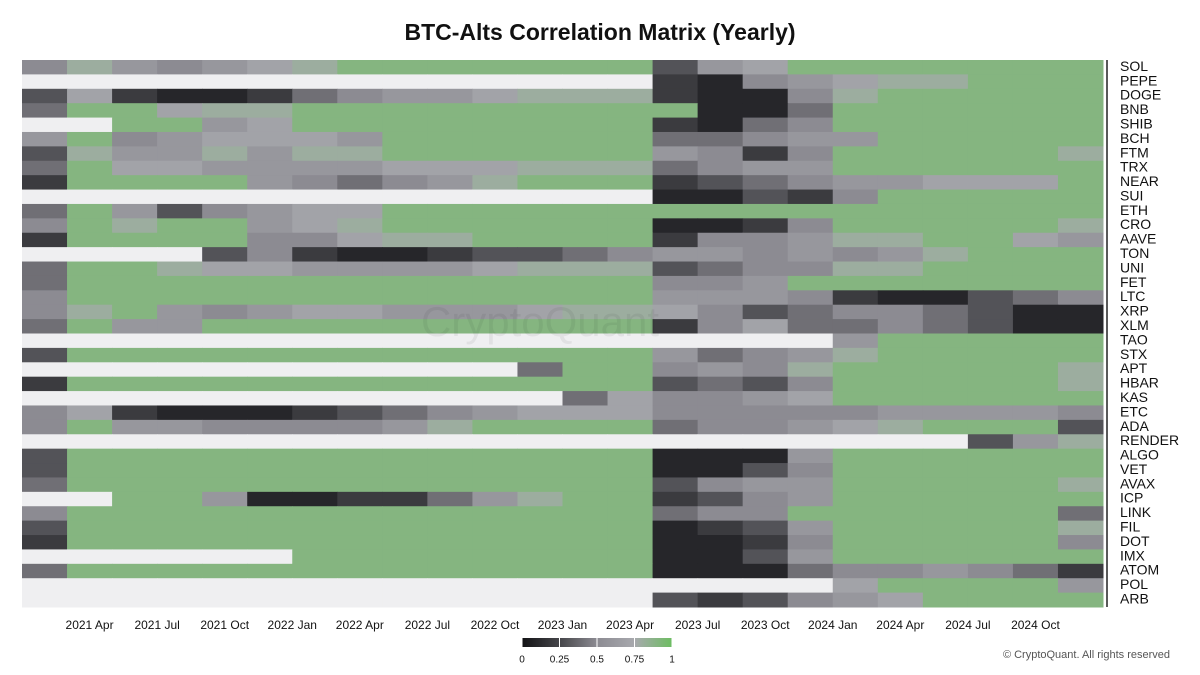 This screenshot has height=675, width=1200. Describe the element at coordinates (697, 625) in the screenshot. I see `x-tick-label: 2023 Jul` at that location.